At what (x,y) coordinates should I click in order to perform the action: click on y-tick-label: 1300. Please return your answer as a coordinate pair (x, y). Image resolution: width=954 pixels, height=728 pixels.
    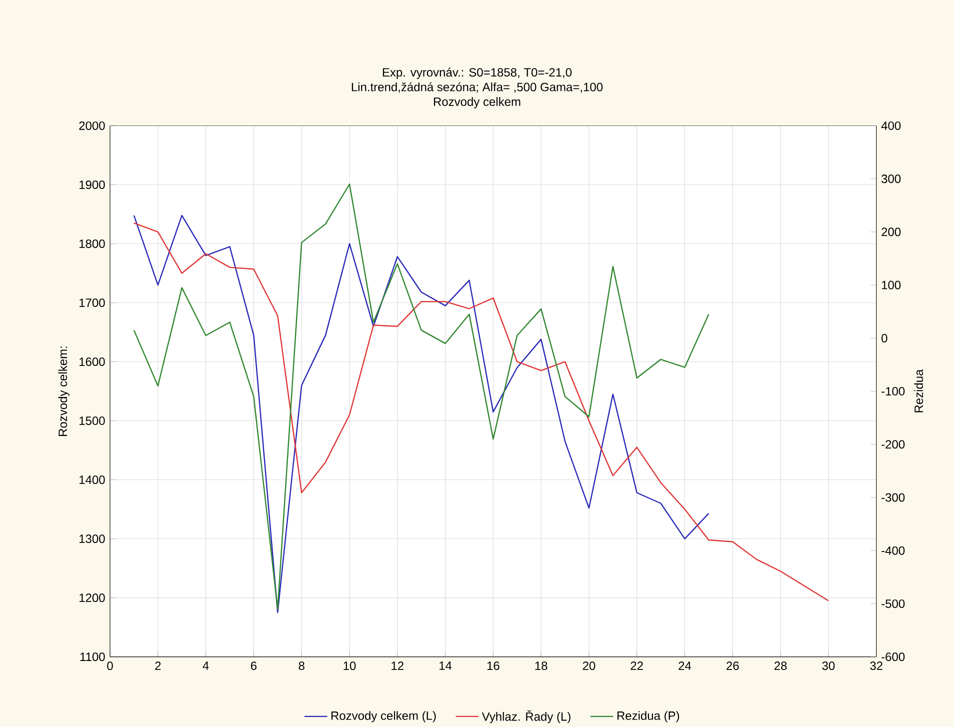
    Looking at the image, I should click on (92, 539).